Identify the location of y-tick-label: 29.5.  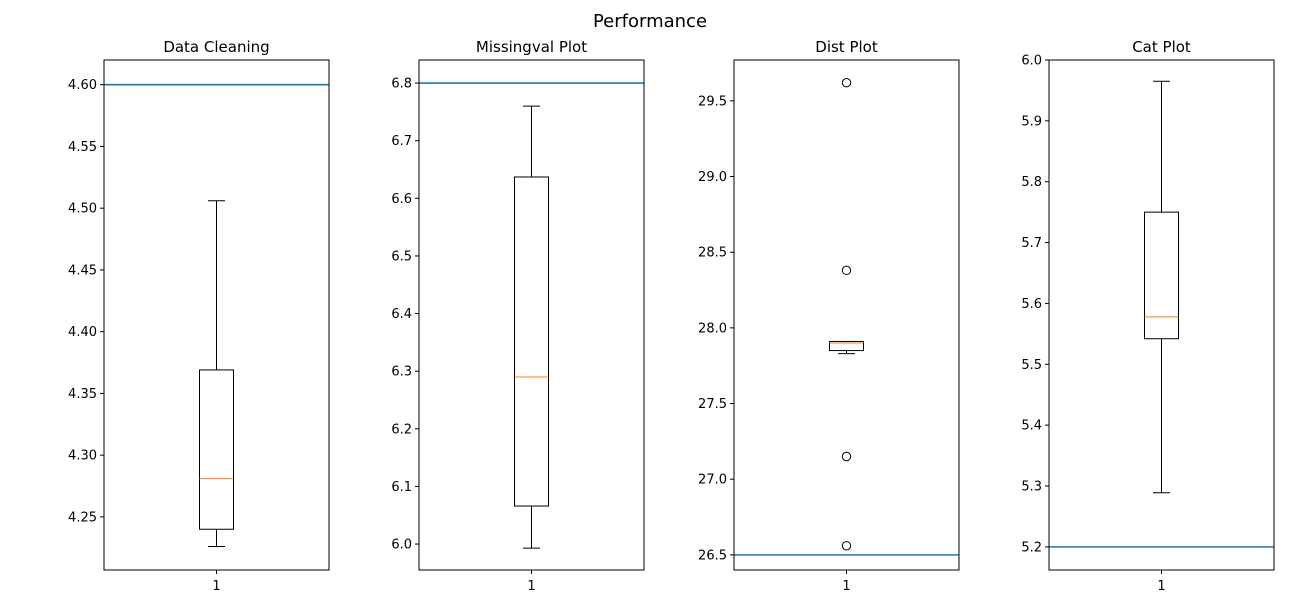
(712, 101).